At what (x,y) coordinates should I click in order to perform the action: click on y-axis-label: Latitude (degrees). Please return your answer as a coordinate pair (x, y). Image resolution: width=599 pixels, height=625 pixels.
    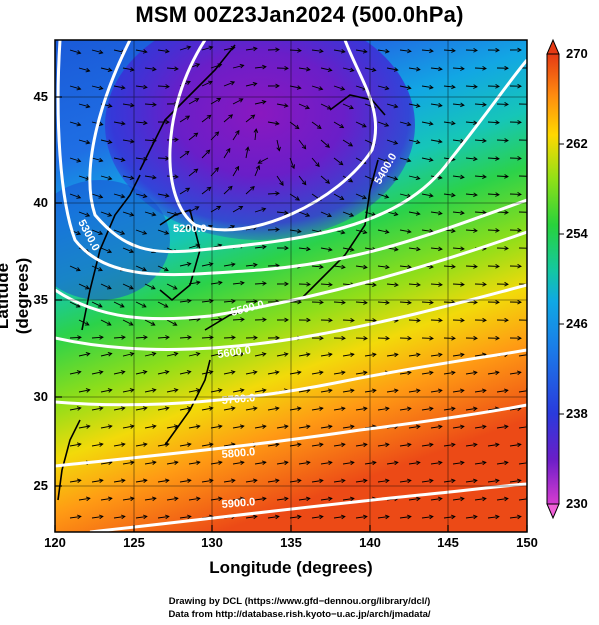
    Looking at the image, I should click on (16, 296).